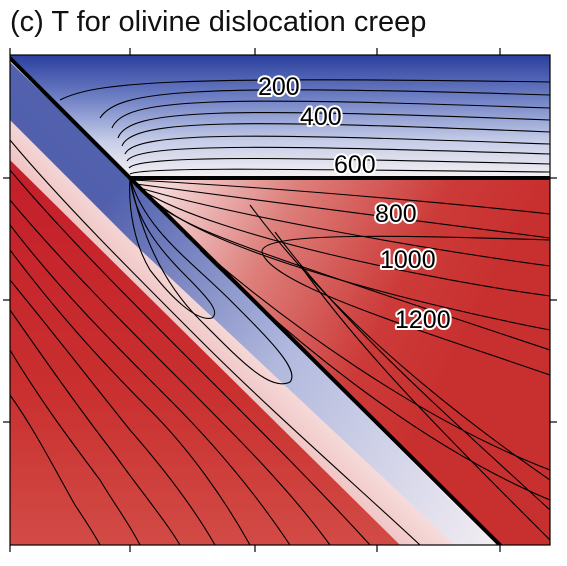  What do you see at coordinates (355, 165) in the screenshot?
I see `contour-label-600: 600` at bounding box center [355, 165].